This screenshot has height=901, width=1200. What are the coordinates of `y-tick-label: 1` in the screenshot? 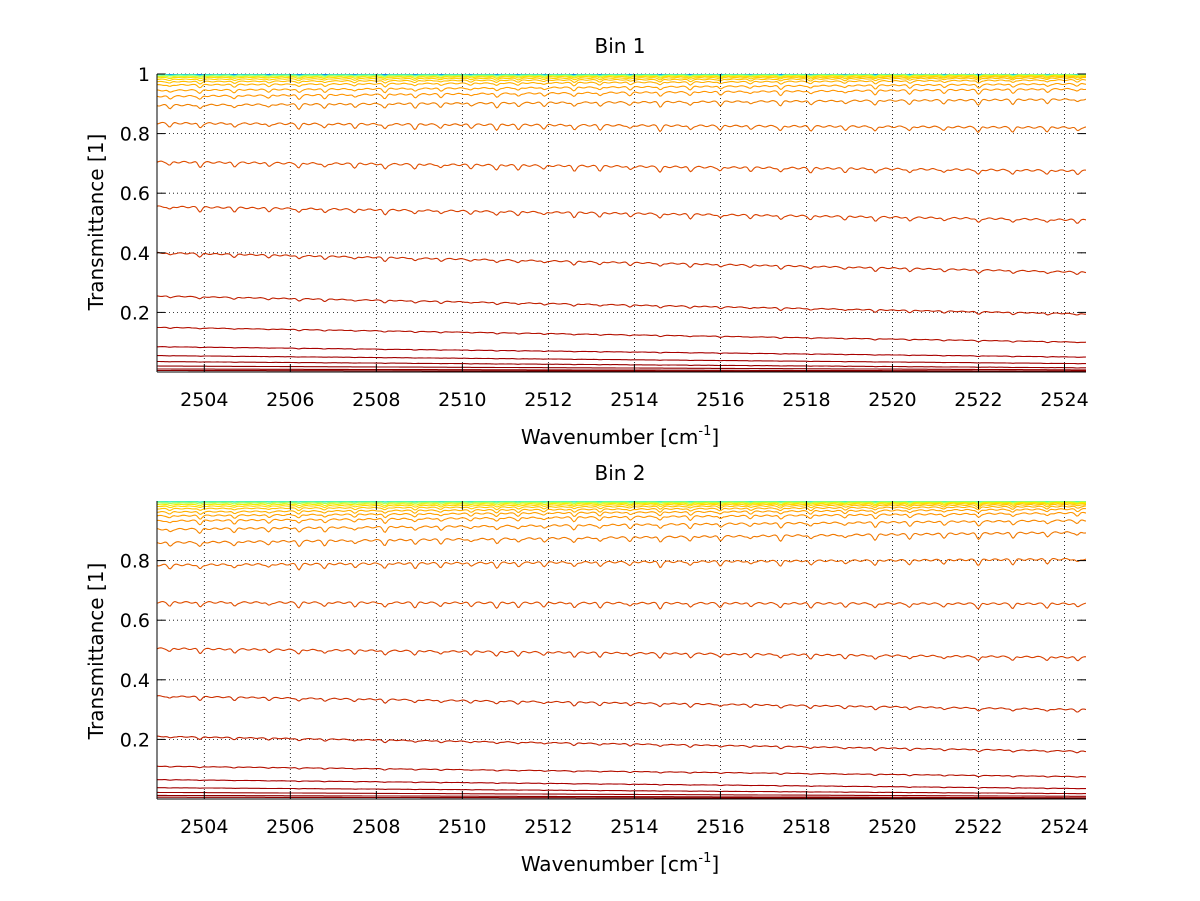 It's located at (144, 75).